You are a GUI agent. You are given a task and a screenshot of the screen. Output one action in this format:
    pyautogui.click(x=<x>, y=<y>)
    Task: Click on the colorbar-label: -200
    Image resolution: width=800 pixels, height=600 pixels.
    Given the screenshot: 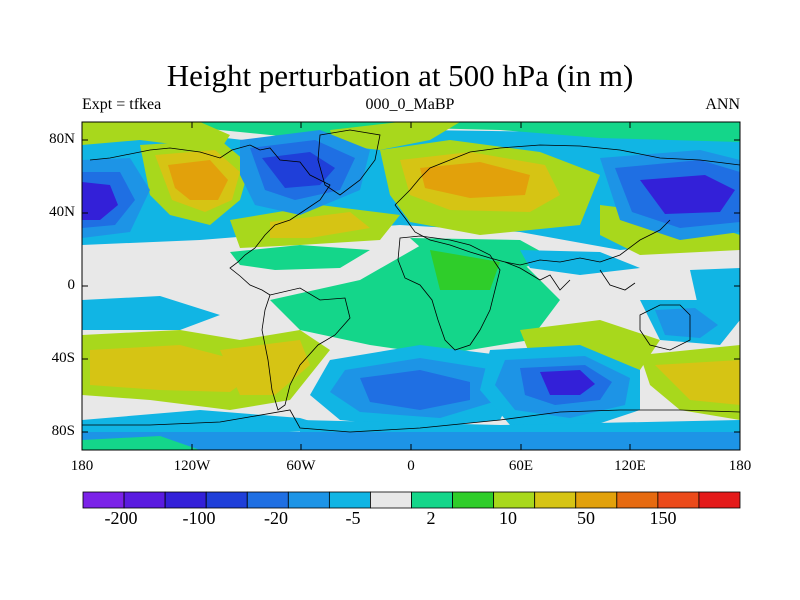 What is the action you would take?
    pyautogui.click(x=121, y=518)
    